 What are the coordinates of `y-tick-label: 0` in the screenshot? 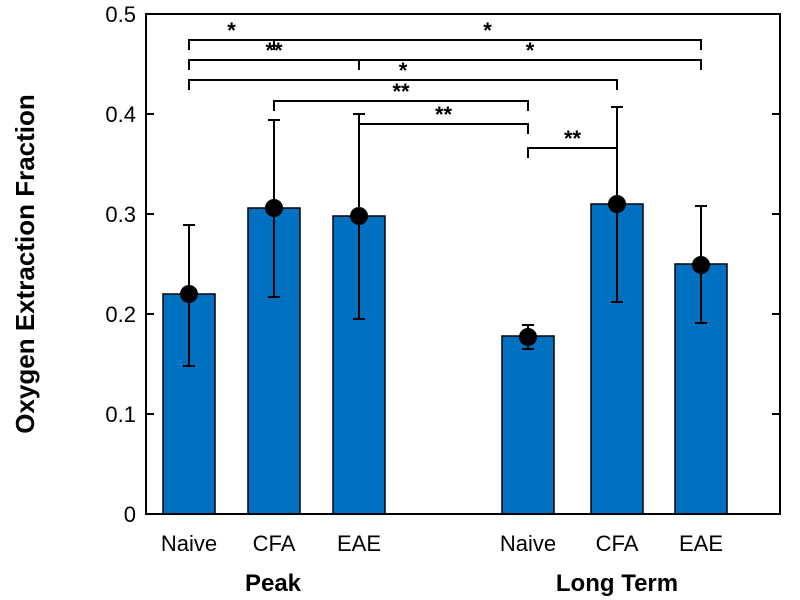 It's located at (130, 514).